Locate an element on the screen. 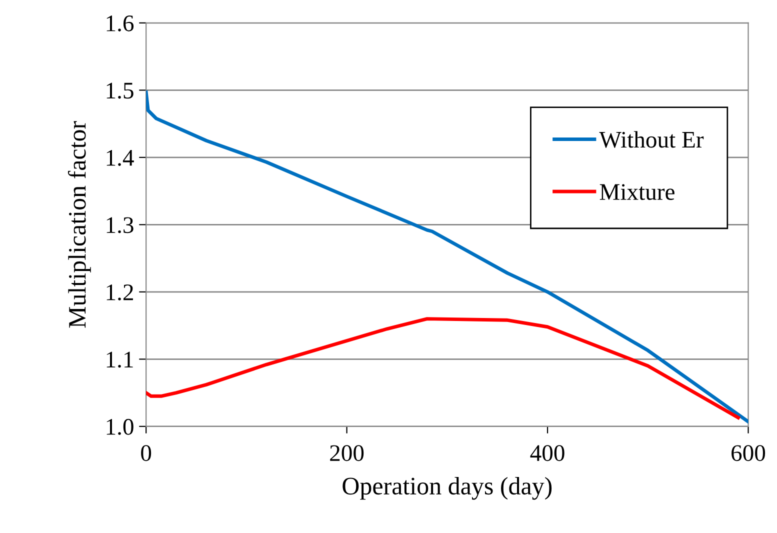  x-tick-label: 600 is located at coordinates (749, 453).